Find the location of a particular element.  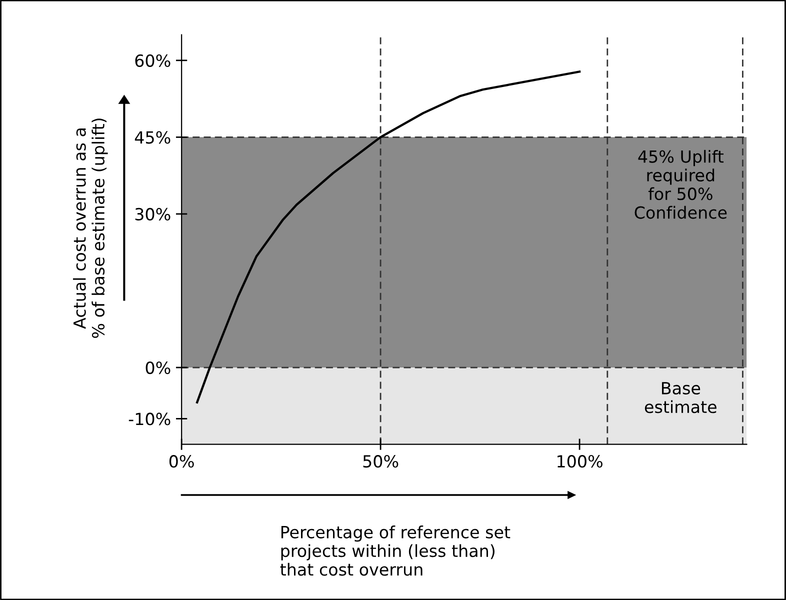

annotation: Base estimate is located at coordinates (680, 398).